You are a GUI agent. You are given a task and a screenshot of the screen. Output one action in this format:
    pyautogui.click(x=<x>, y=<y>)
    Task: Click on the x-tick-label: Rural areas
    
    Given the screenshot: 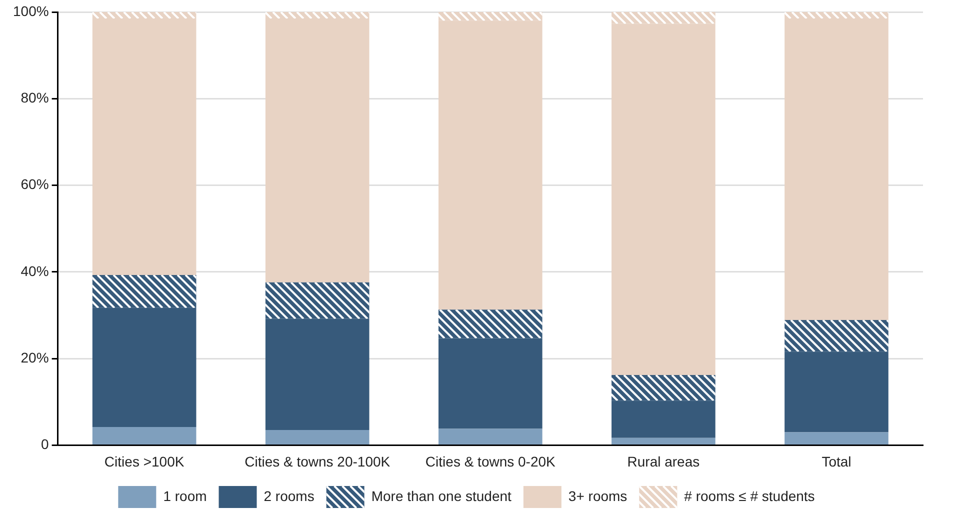 What is the action you would take?
    pyautogui.click(x=663, y=461)
    